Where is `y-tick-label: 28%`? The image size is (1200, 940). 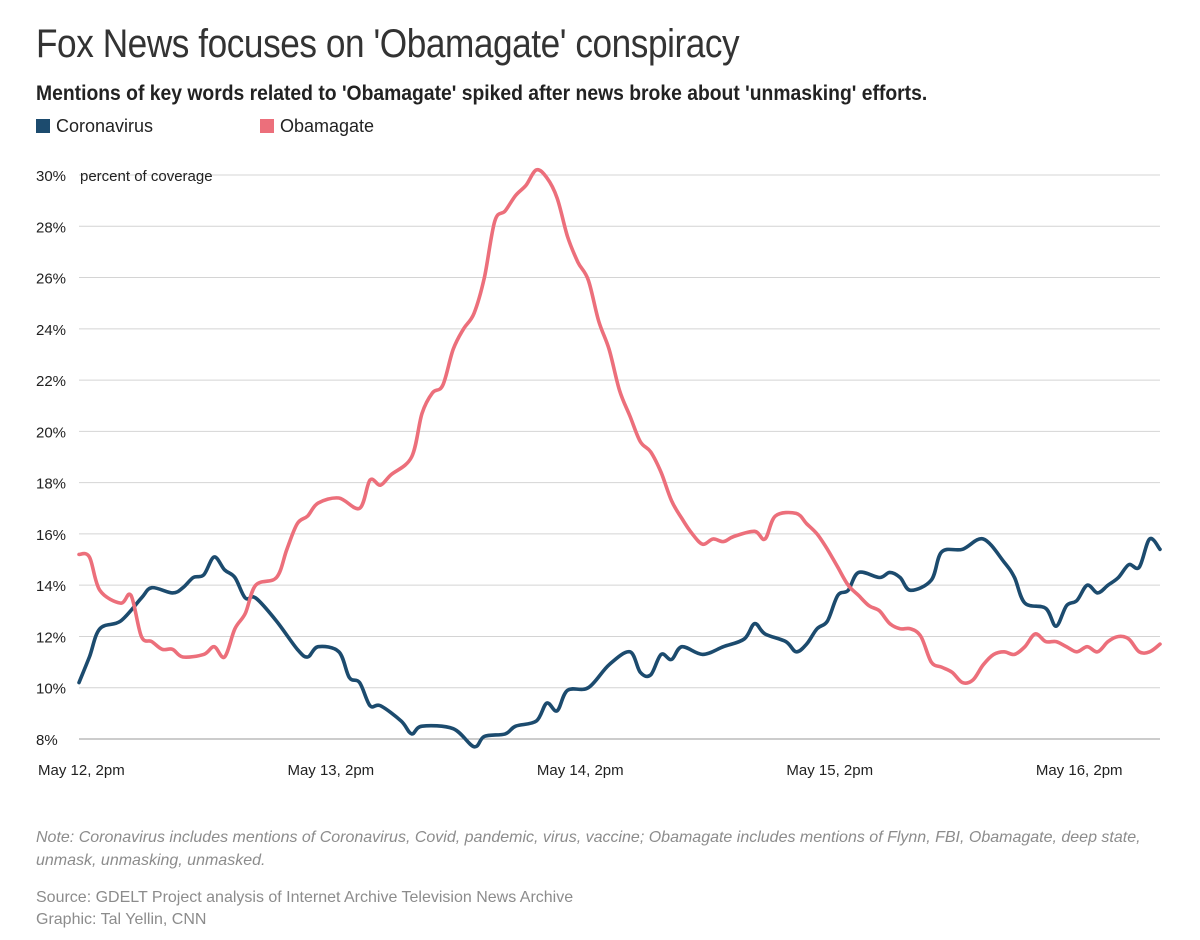
y-tick-label: 28% is located at coordinates (51, 227).